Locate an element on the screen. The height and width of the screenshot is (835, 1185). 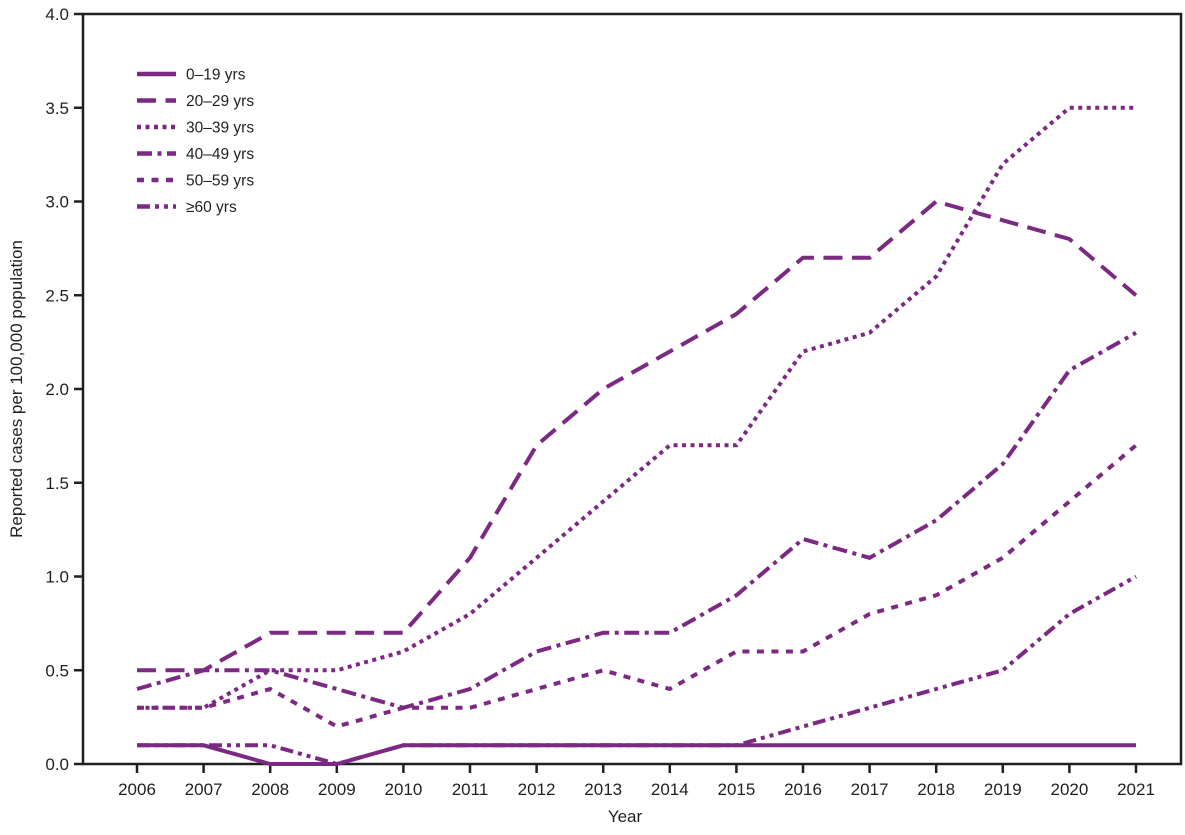
x-axis-tick-label: 2016 is located at coordinates (803, 789).